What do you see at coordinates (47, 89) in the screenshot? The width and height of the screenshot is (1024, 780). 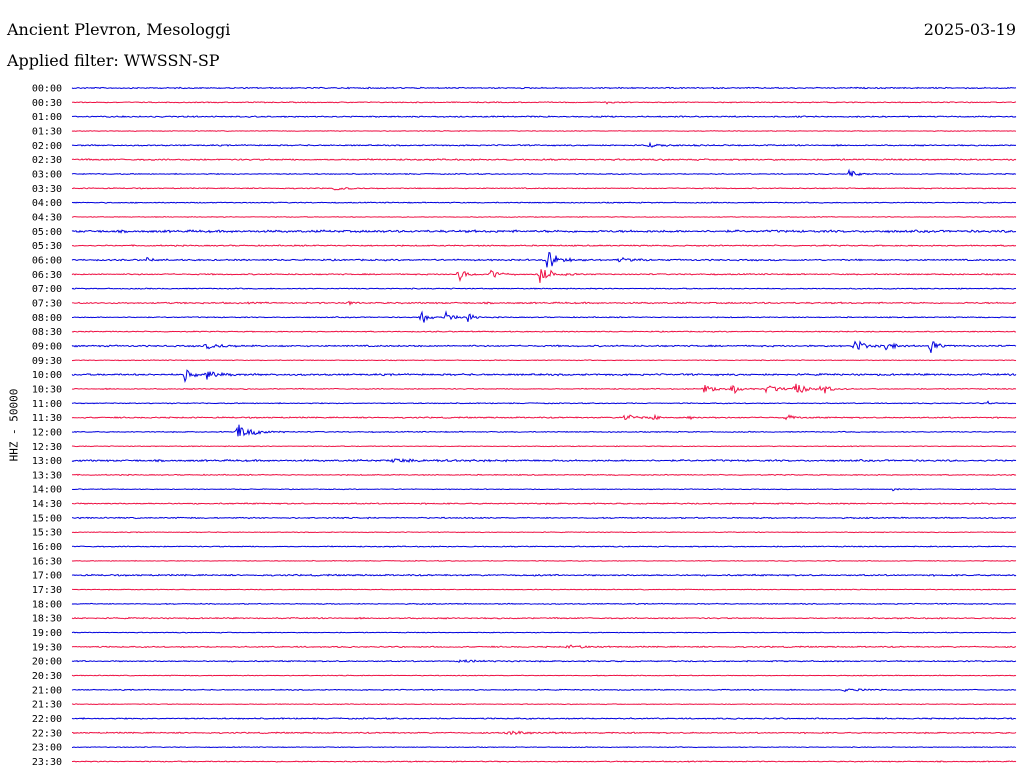 I see `row-tick-label: 00:00` at bounding box center [47, 89].